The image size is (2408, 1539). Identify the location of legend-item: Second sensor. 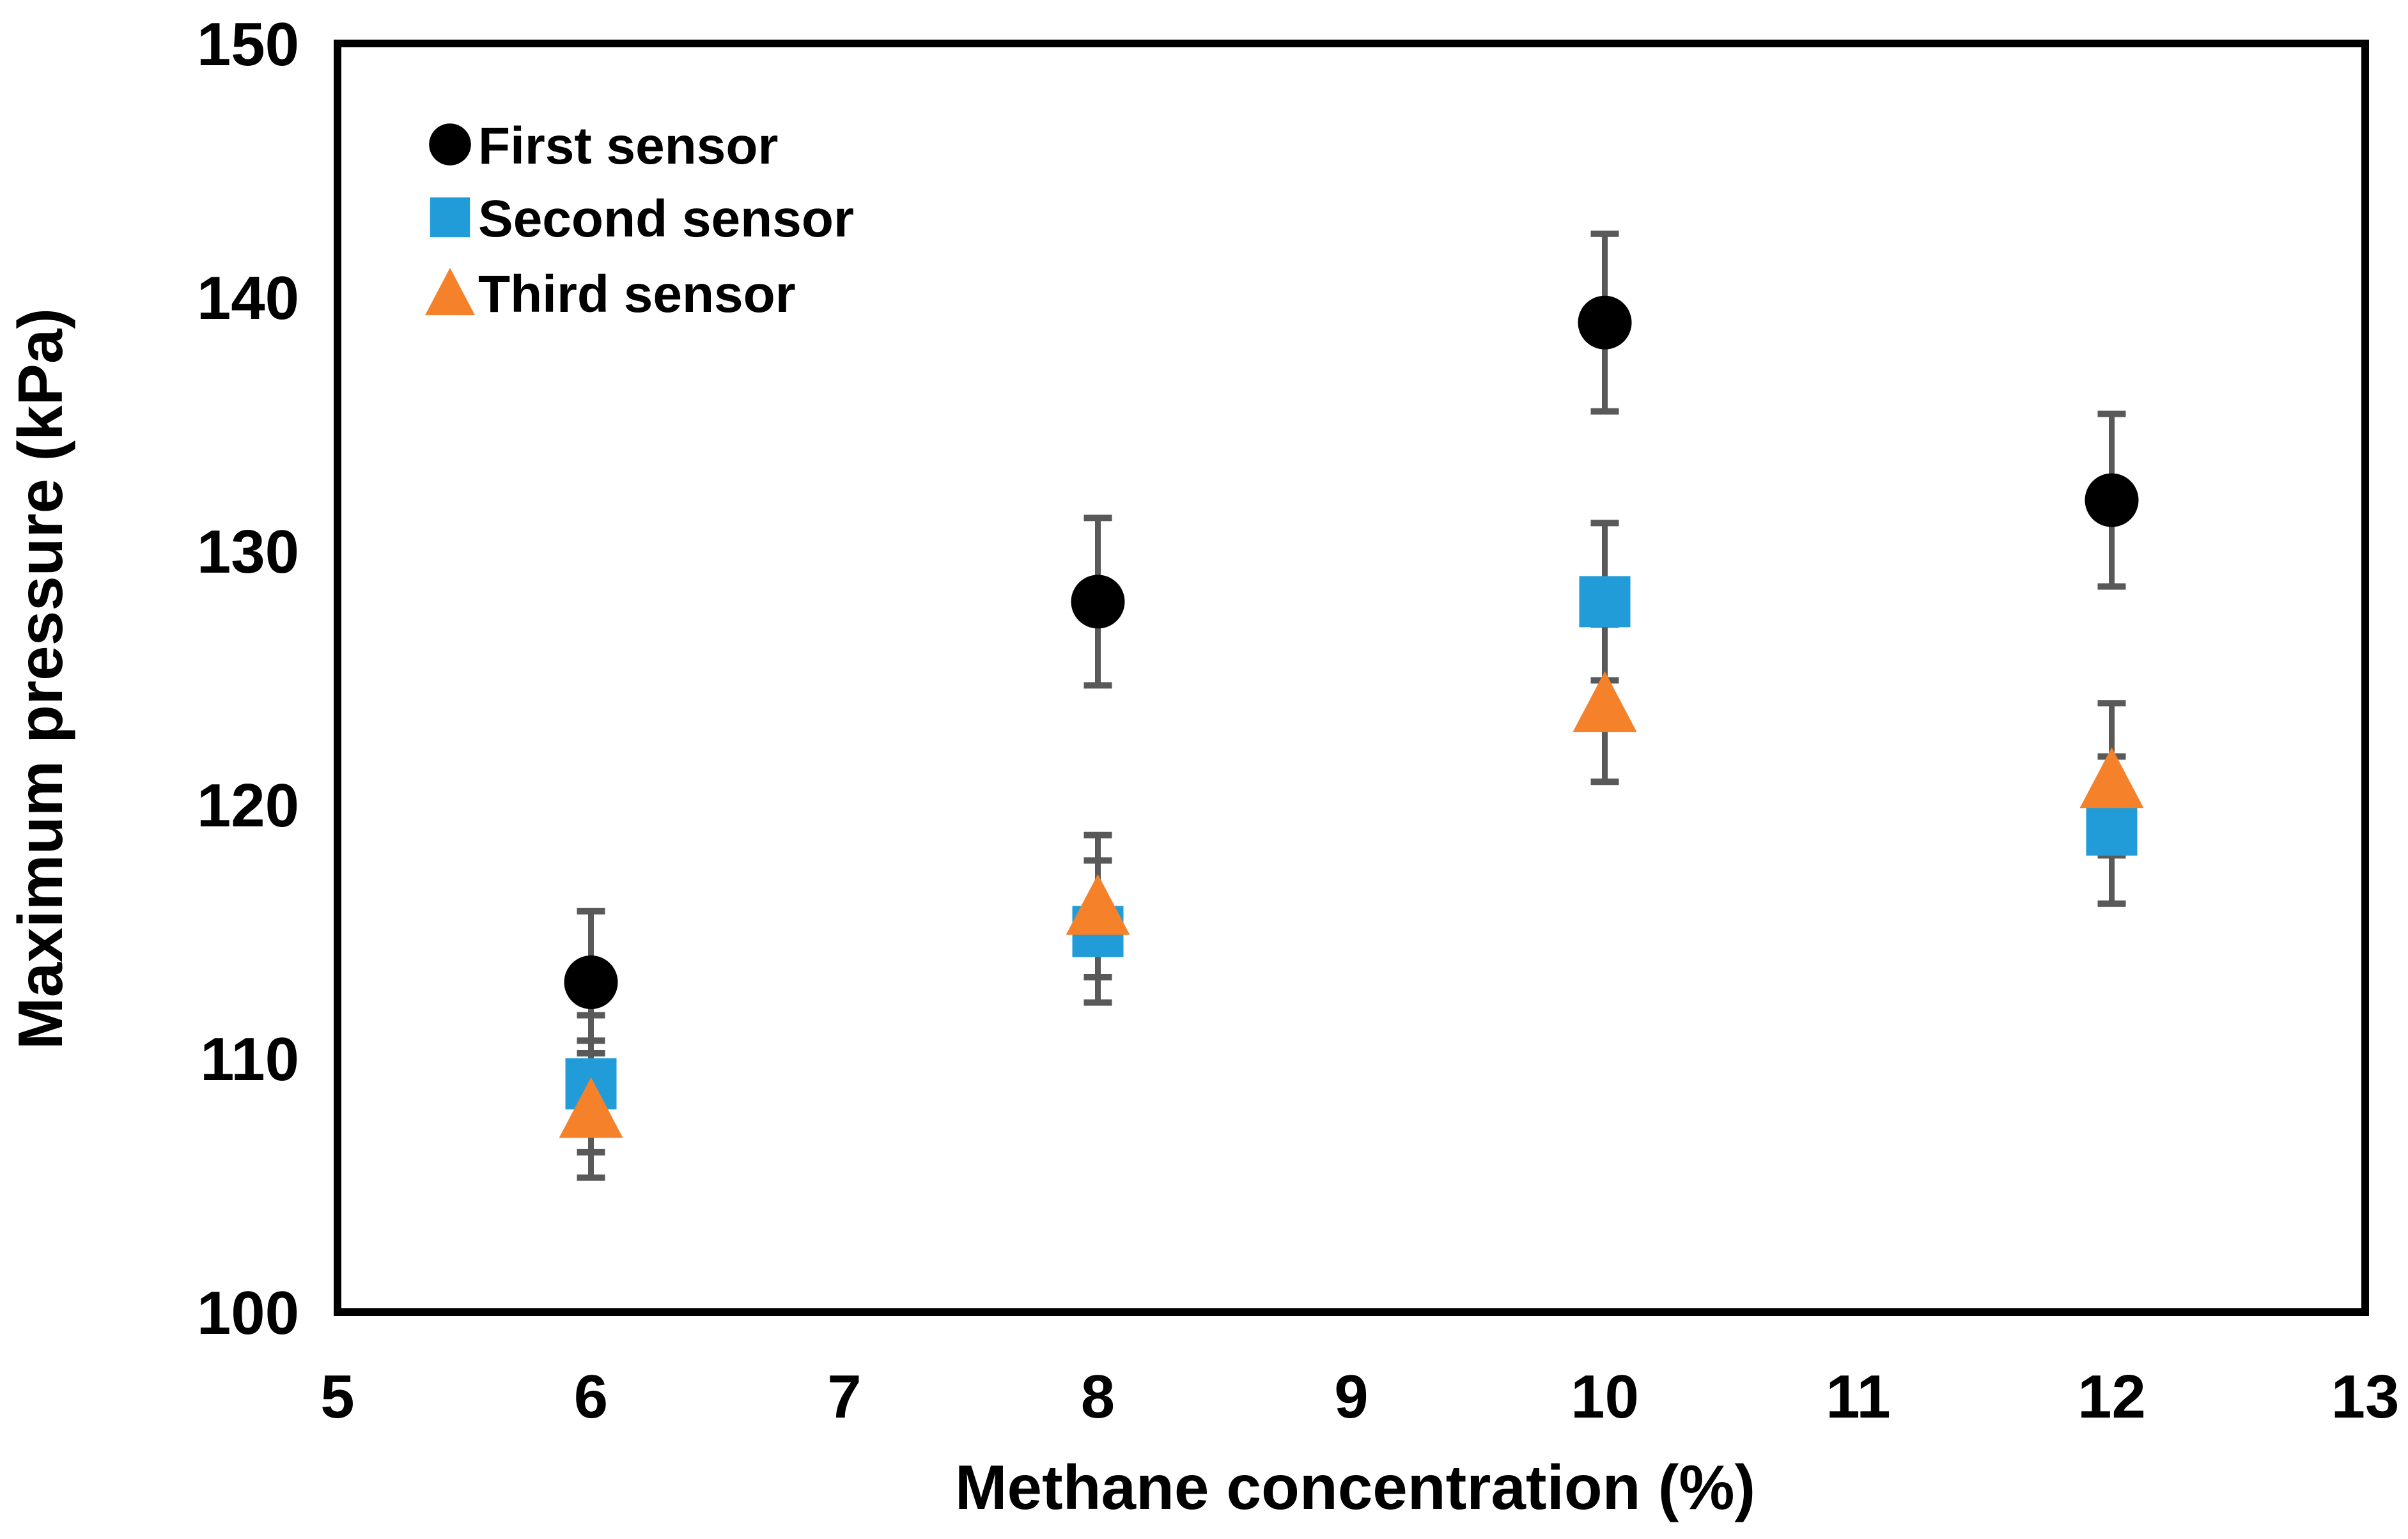
(642, 219).